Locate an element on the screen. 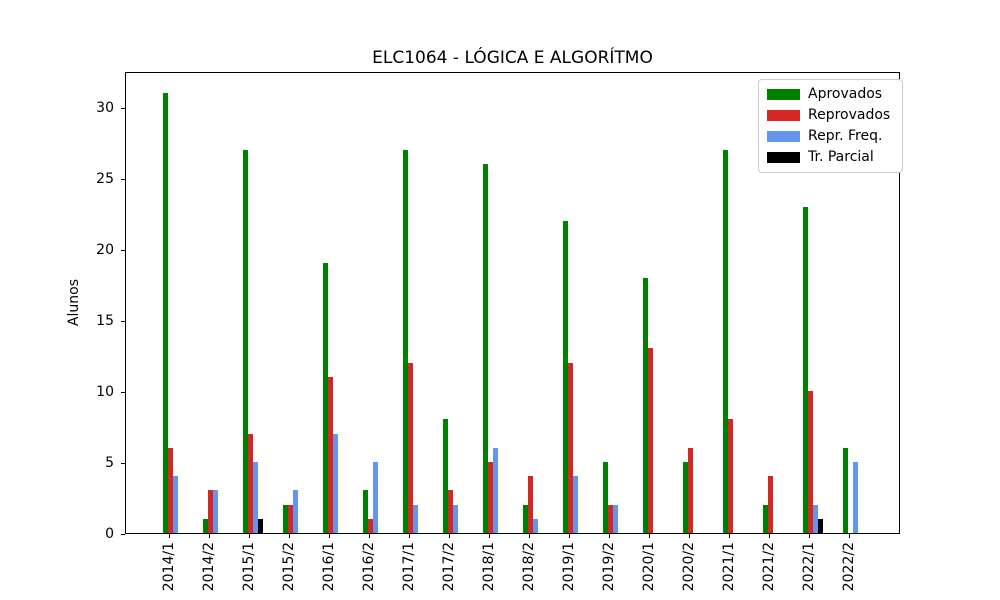  y-tick-label: 30 is located at coordinates (105, 108).